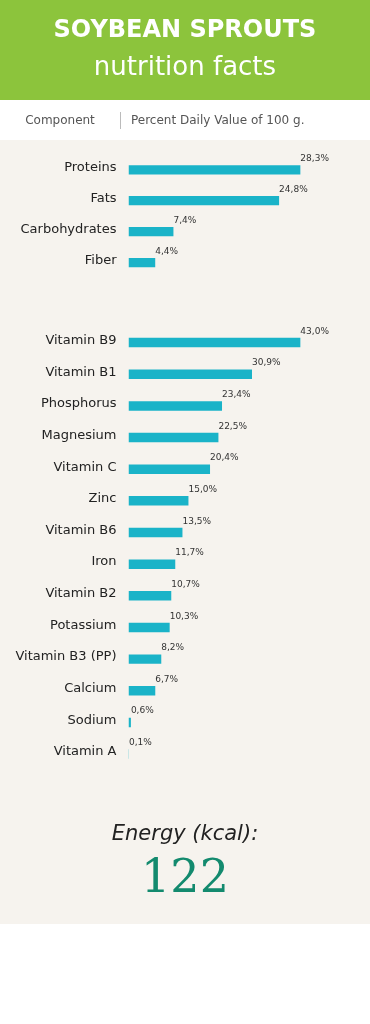  I want to click on y-axis-title: Component, so click(60, 120).